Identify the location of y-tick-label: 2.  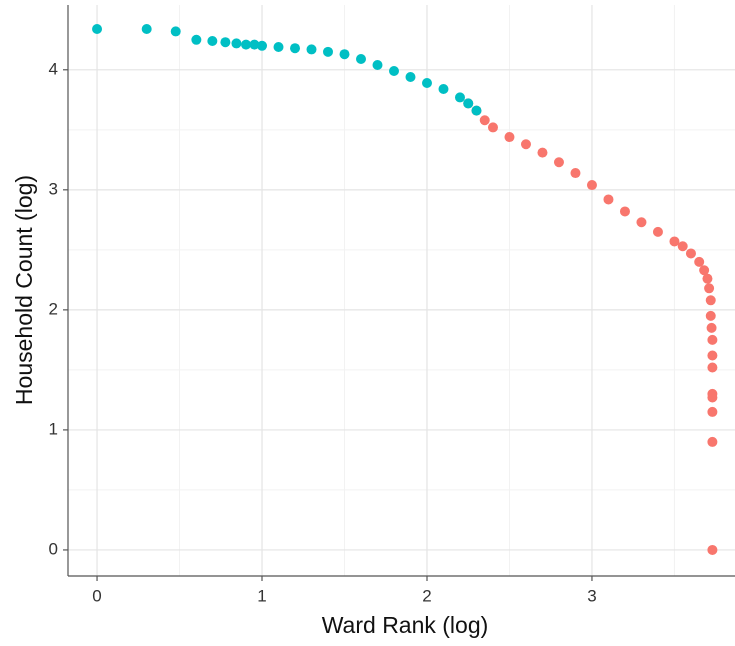
(53, 308).